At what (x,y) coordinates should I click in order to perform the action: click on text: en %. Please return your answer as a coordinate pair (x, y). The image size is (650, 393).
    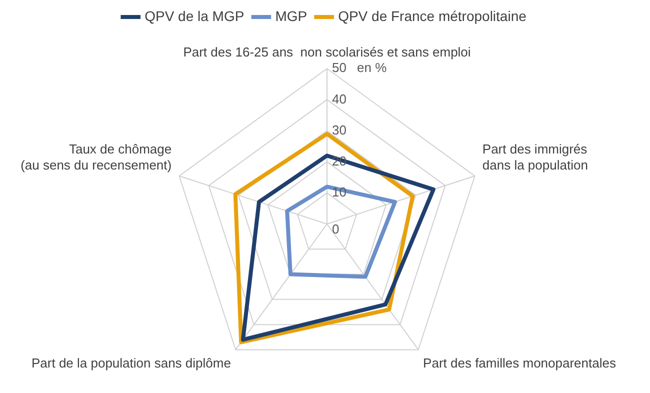
    Looking at the image, I should click on (372, 68).